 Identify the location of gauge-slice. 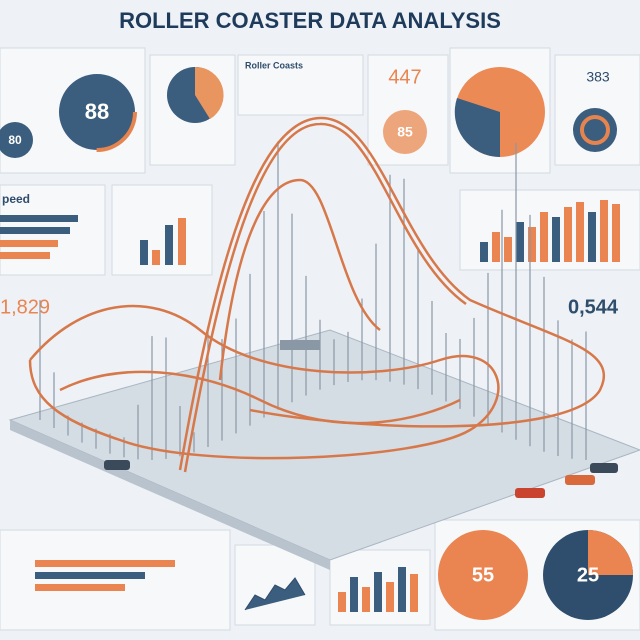
(610, 552).